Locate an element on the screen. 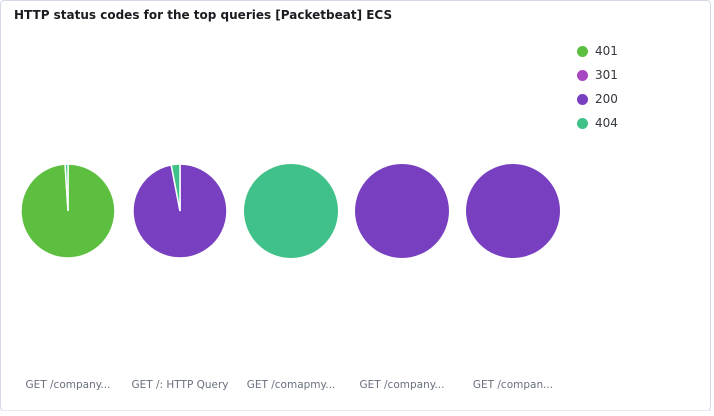 This screenshot has width=714, height=416. legend-item-301: 301 is located at coordinates (627, 75).